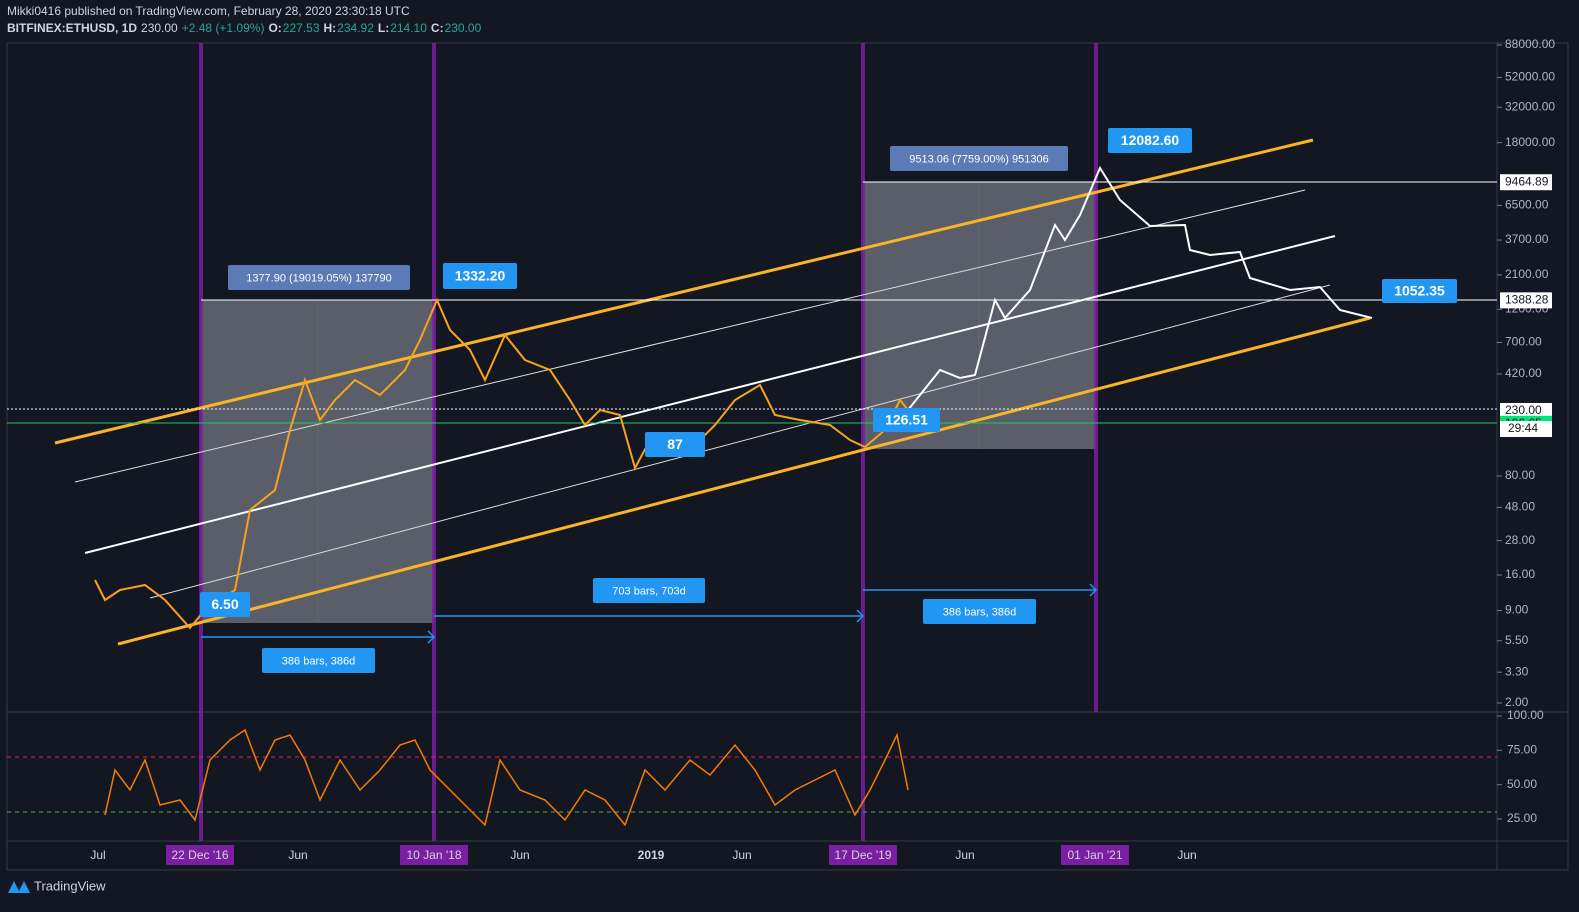  Describe the element at coordinates (274, 28) in the screenshot. I see `header-item: O:` at that location.